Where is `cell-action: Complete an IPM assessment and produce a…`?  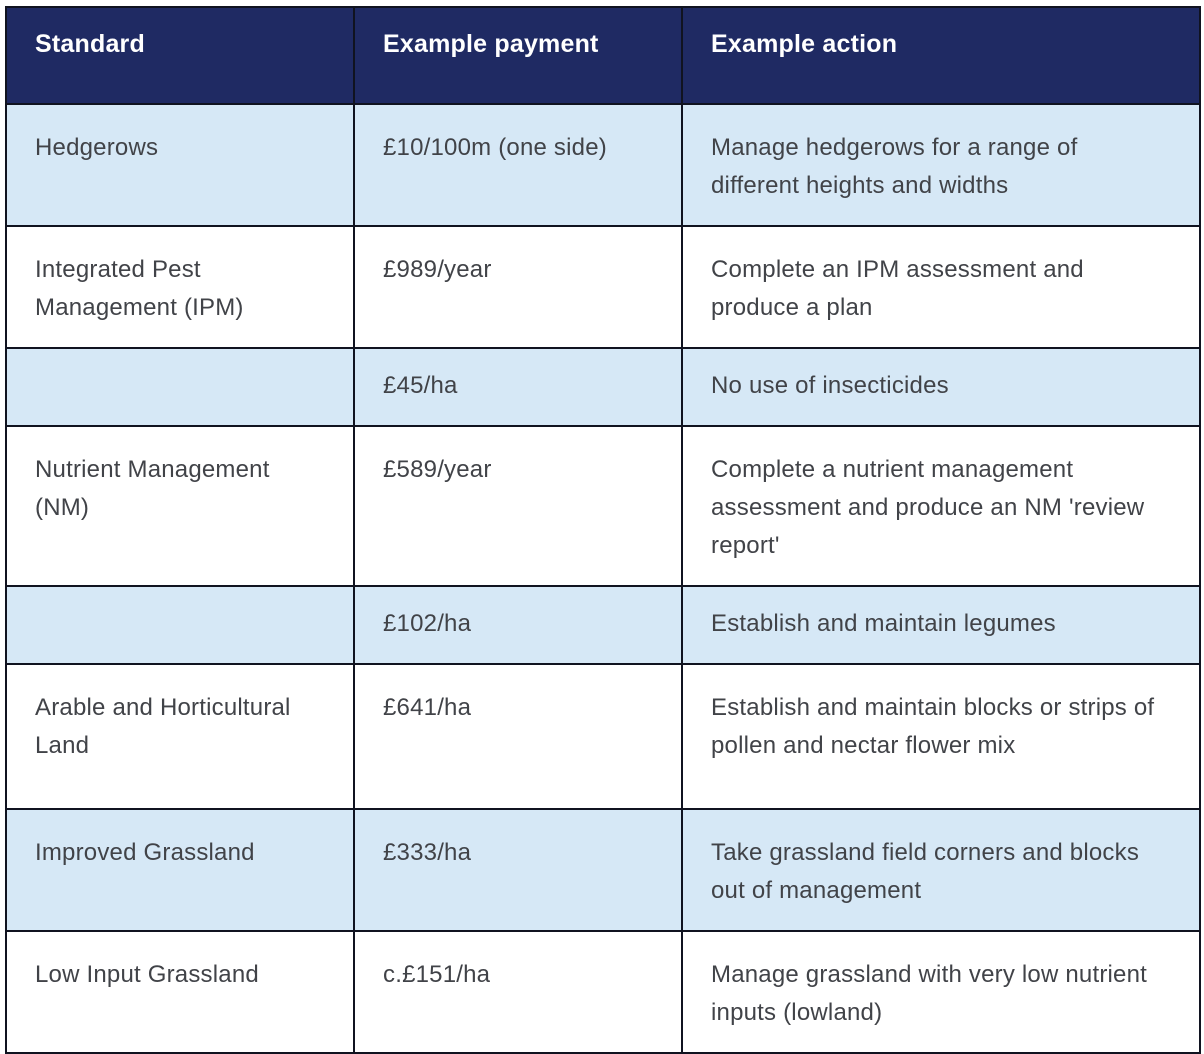 cell-action: Complete an IPM assessment and produce a… is located at coordinates (941, 287).